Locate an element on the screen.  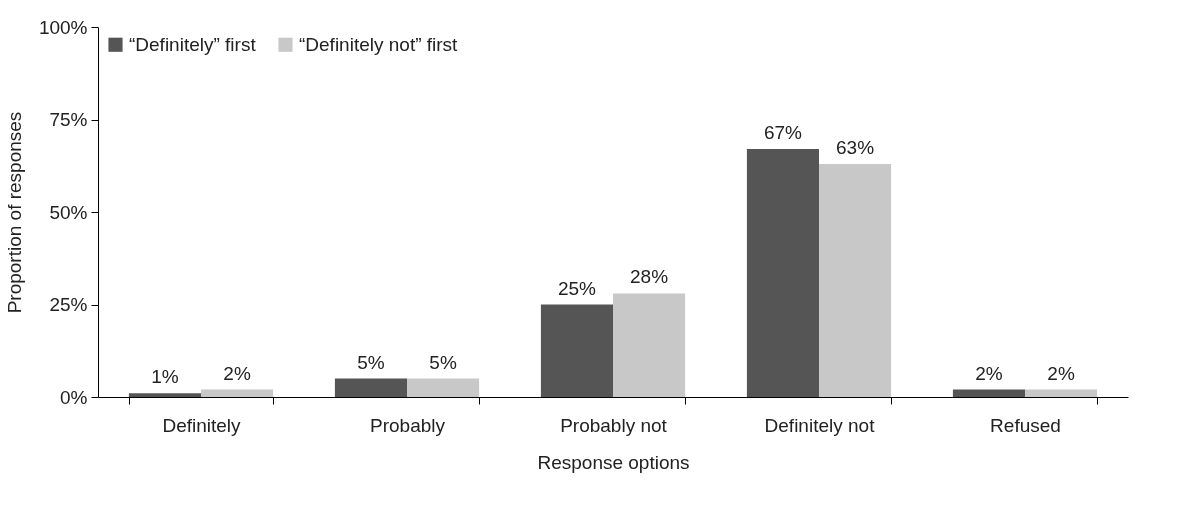
data-label: 25% is located at coordinates (577, 288).